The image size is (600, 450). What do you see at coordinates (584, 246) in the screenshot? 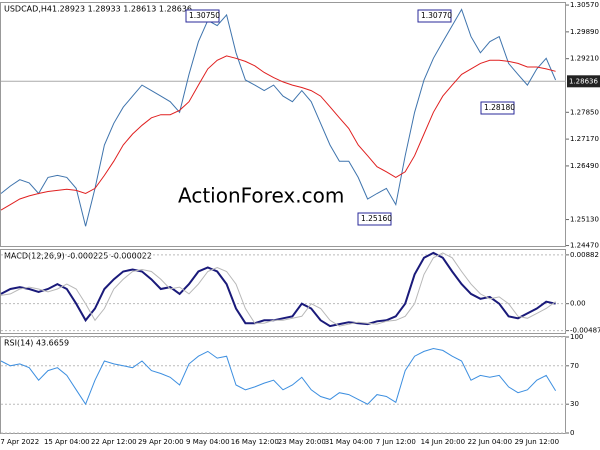
I see `y-tick-label: 1.24470` at bounding box center [584, 246].